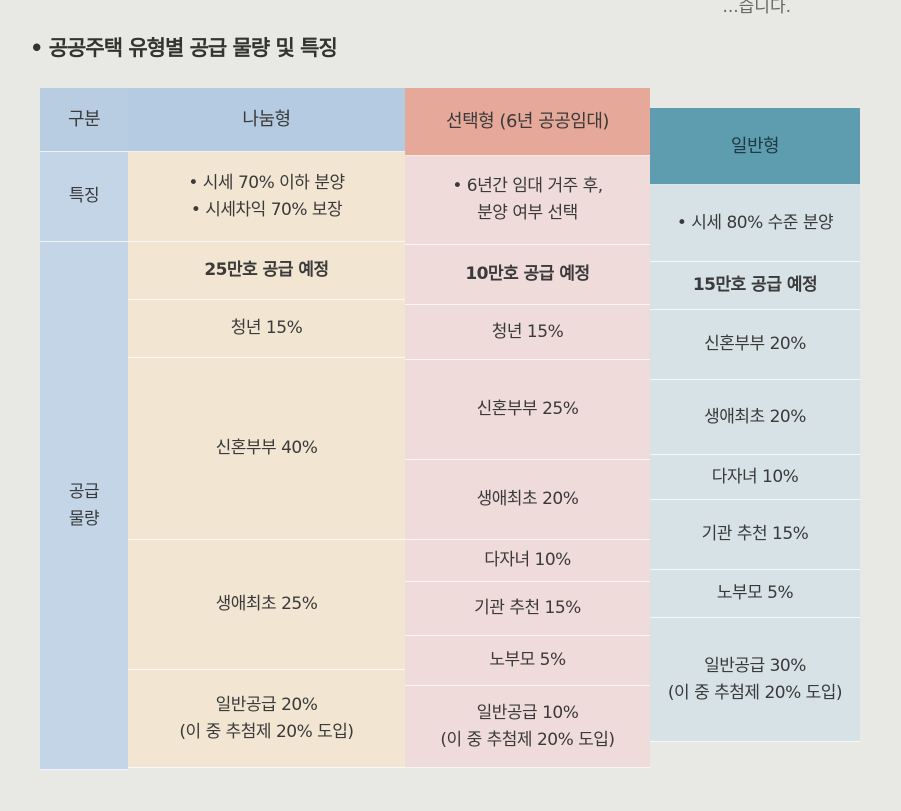 The height and width of the screenshot is (811, 901). I want to click on supply-row: 신혼부부 40%, so click(266, 449).